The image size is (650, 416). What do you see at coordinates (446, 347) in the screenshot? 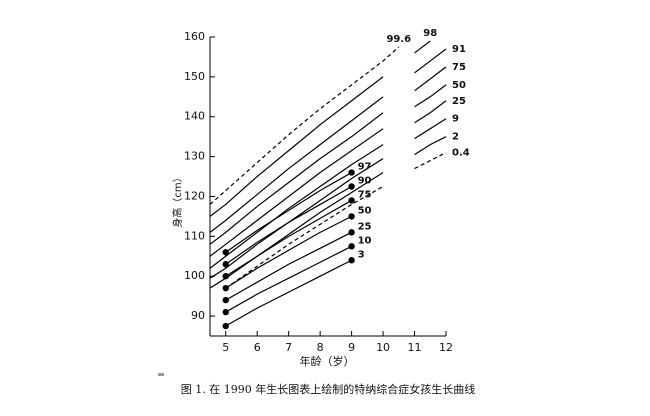
I see `x-tick-label: 12` at bounding box center [446, 347].